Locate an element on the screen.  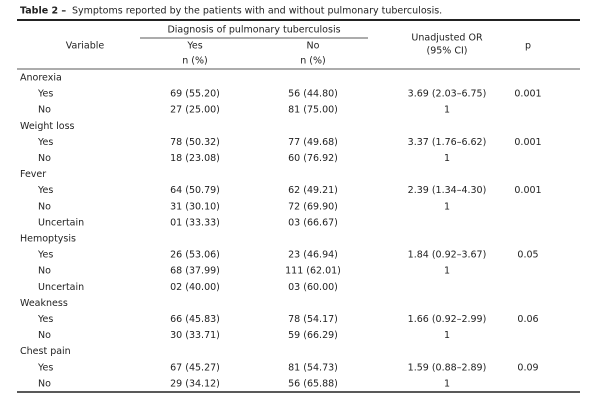
header-or: Unadjusted OR is located at coordinates (447, 38).